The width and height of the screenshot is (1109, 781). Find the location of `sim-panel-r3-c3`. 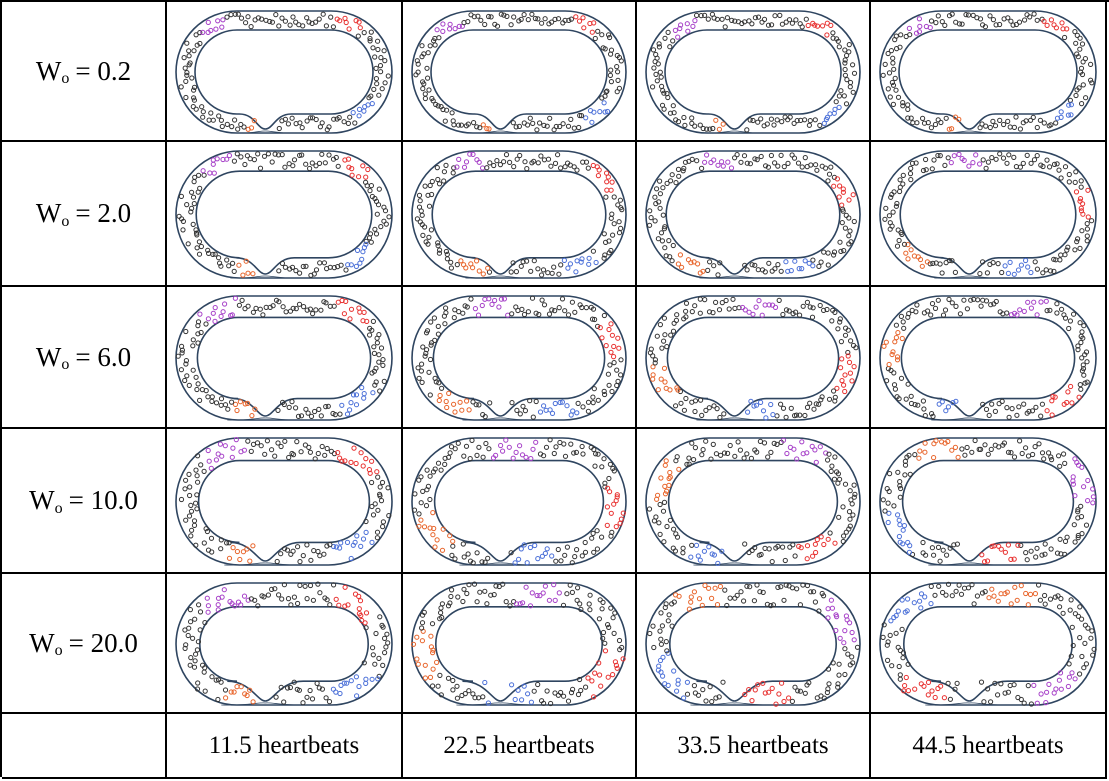

sim-panel-r3-c3 is located at coordinates (754, 358).